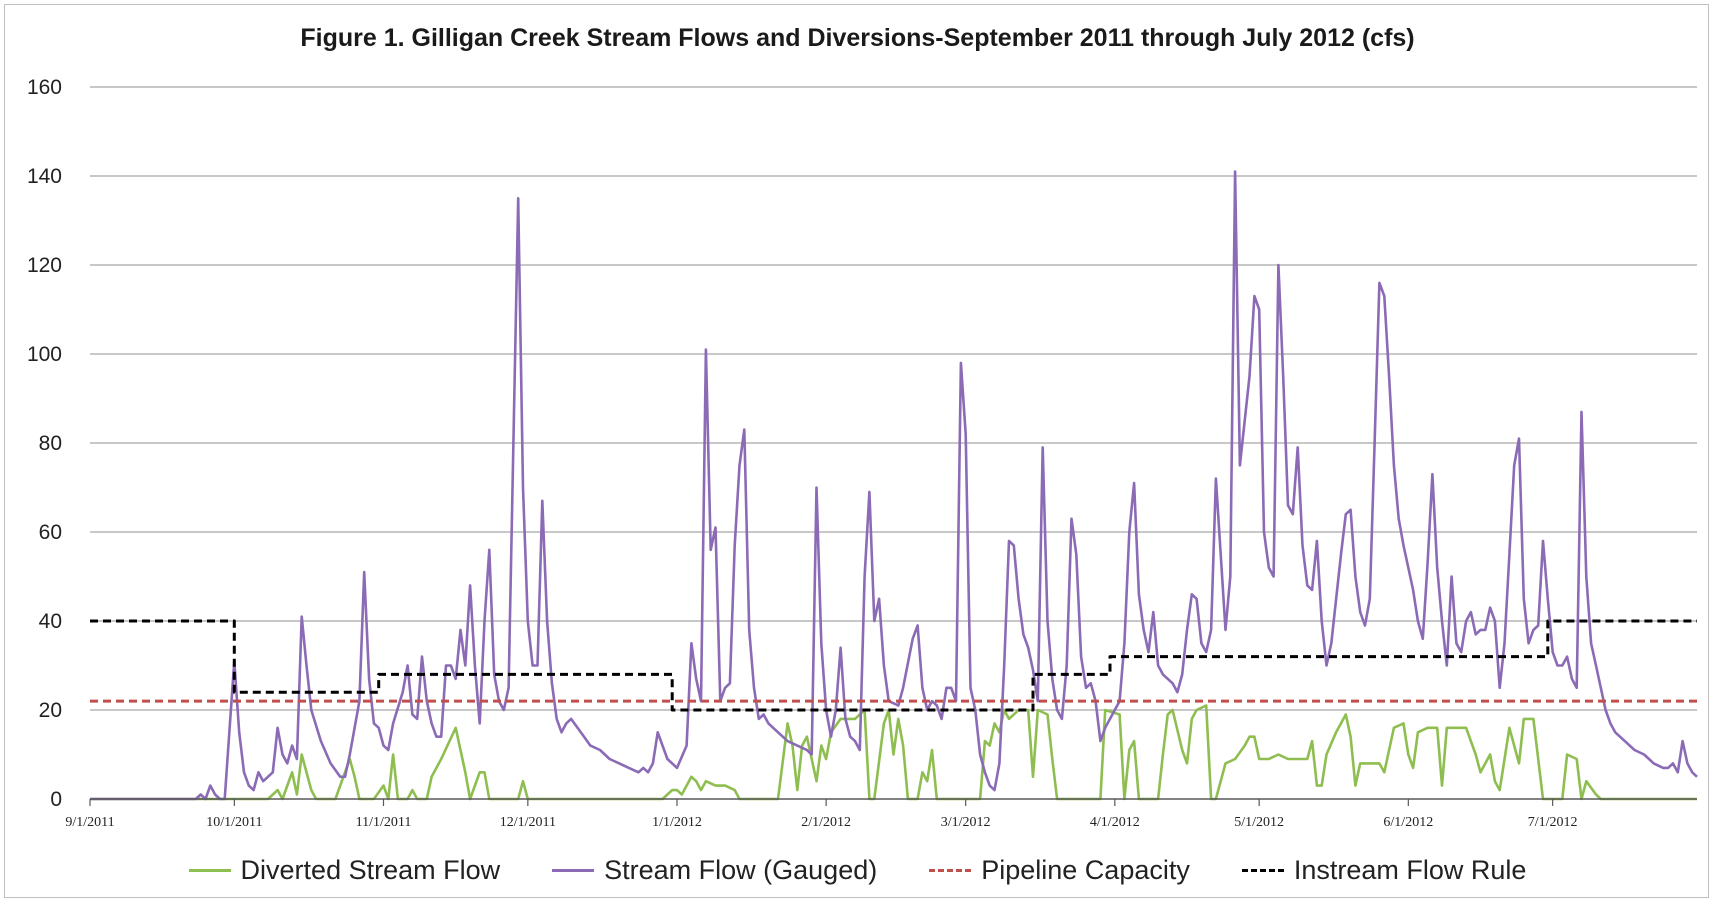  Describe the element at coordinates (384, 822) in the screenshot. I see `x-tick-label: 11/1/2011` at that location.